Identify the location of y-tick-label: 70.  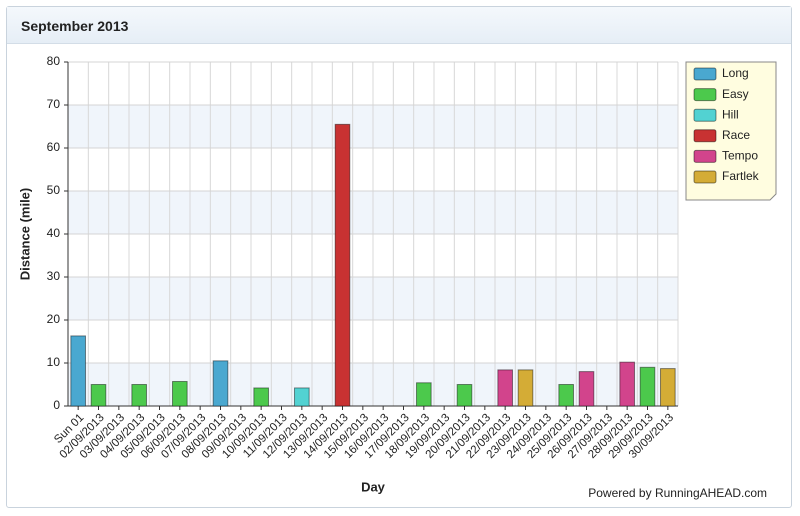
(54, 104).